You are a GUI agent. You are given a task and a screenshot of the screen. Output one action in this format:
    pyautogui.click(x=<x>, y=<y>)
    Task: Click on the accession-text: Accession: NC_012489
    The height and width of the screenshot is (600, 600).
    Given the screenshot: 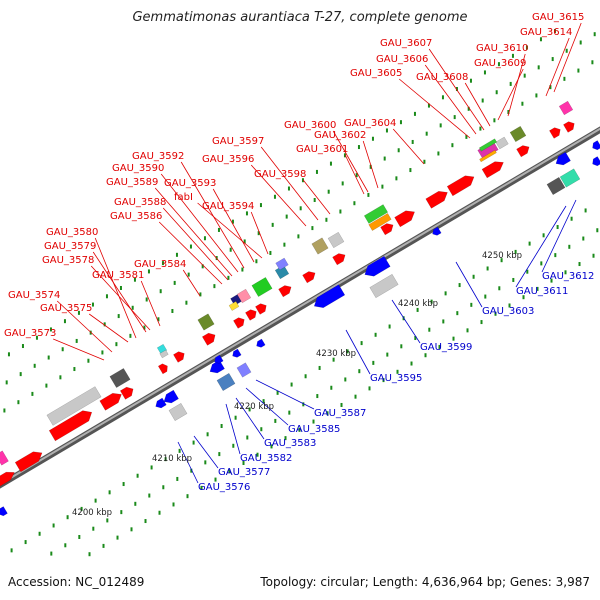 What is the action you would take?
    pyautogui.click(x=76, y=582)
    